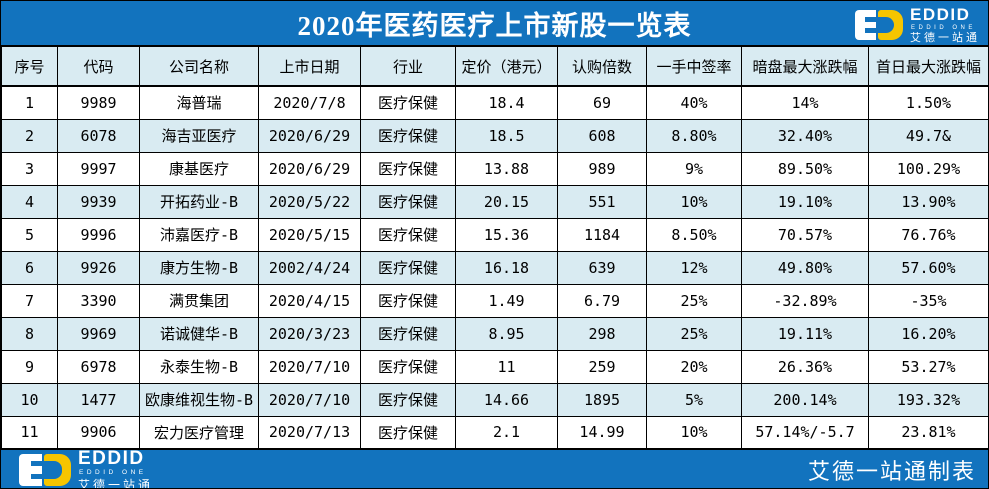  Describe the element at coordinates (98, 201) in the screenshot. I see `table-cell: 9939` at that location.